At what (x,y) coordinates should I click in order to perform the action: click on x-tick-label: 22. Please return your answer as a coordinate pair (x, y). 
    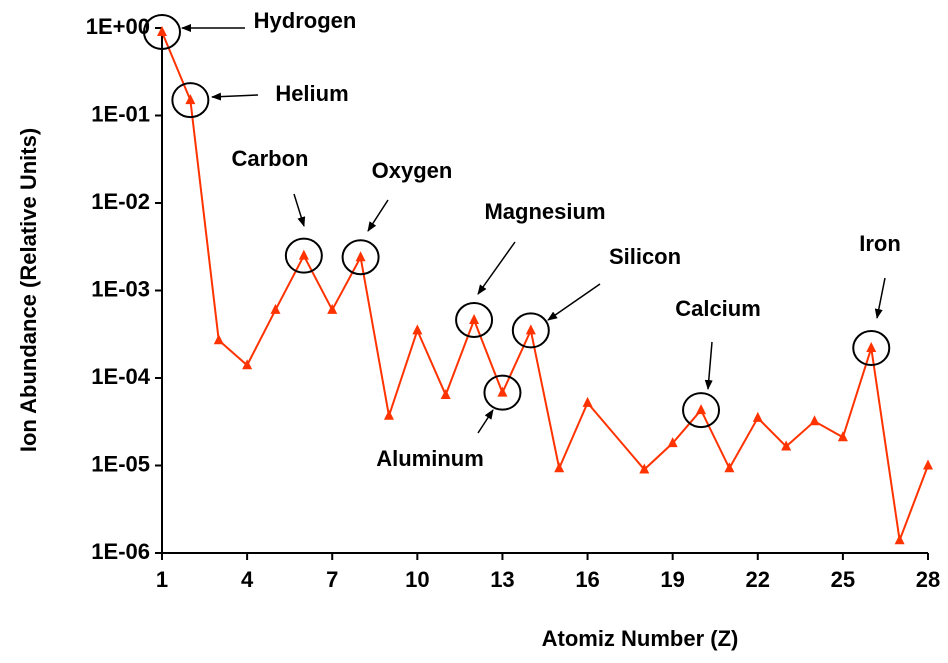
    Looking at the image, I should click on (758, 579).